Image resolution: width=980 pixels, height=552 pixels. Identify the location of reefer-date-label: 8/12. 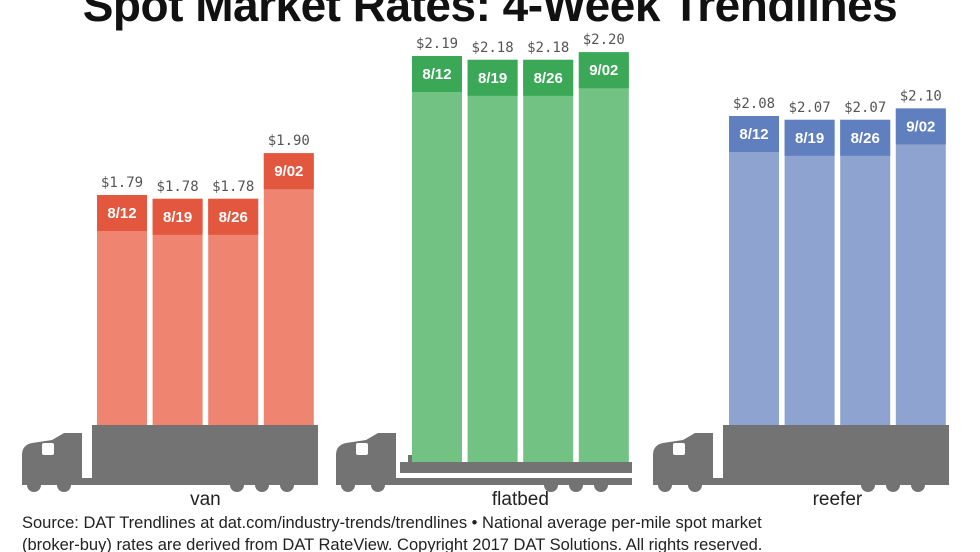
(753, 134).